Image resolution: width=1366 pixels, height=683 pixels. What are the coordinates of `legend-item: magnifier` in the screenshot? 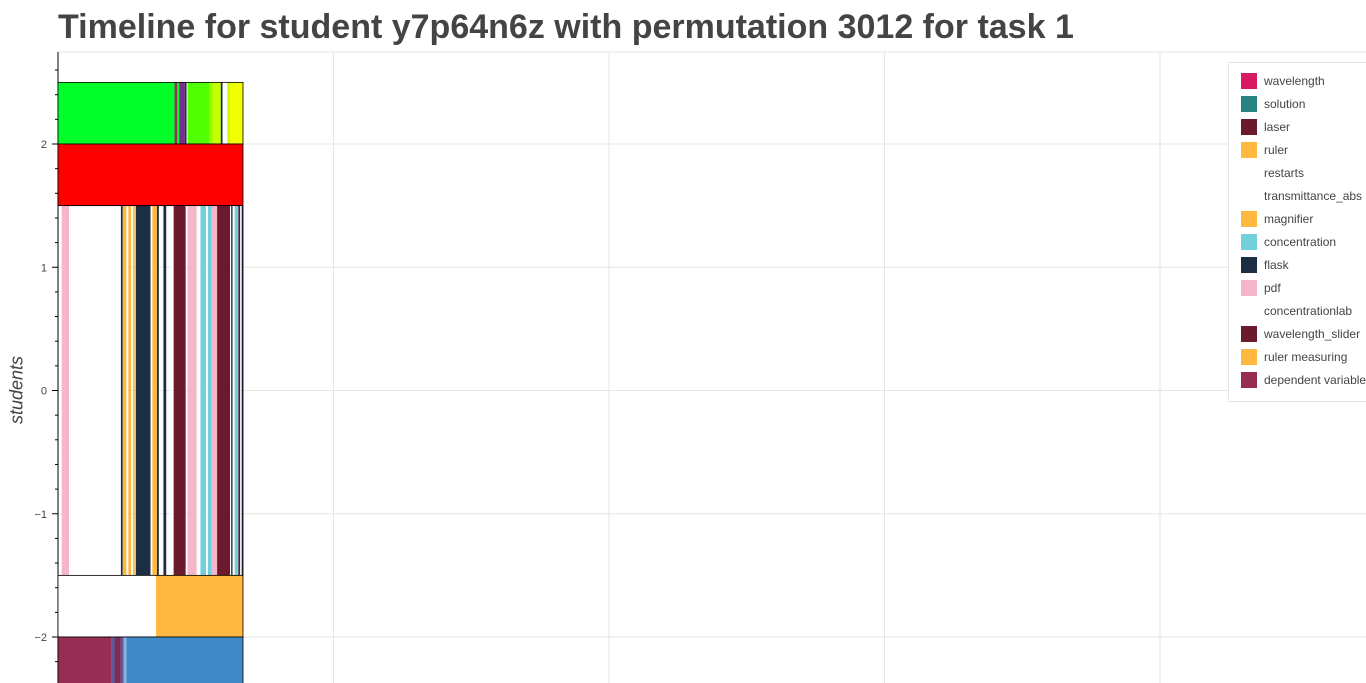 It's located at (1277, 219).